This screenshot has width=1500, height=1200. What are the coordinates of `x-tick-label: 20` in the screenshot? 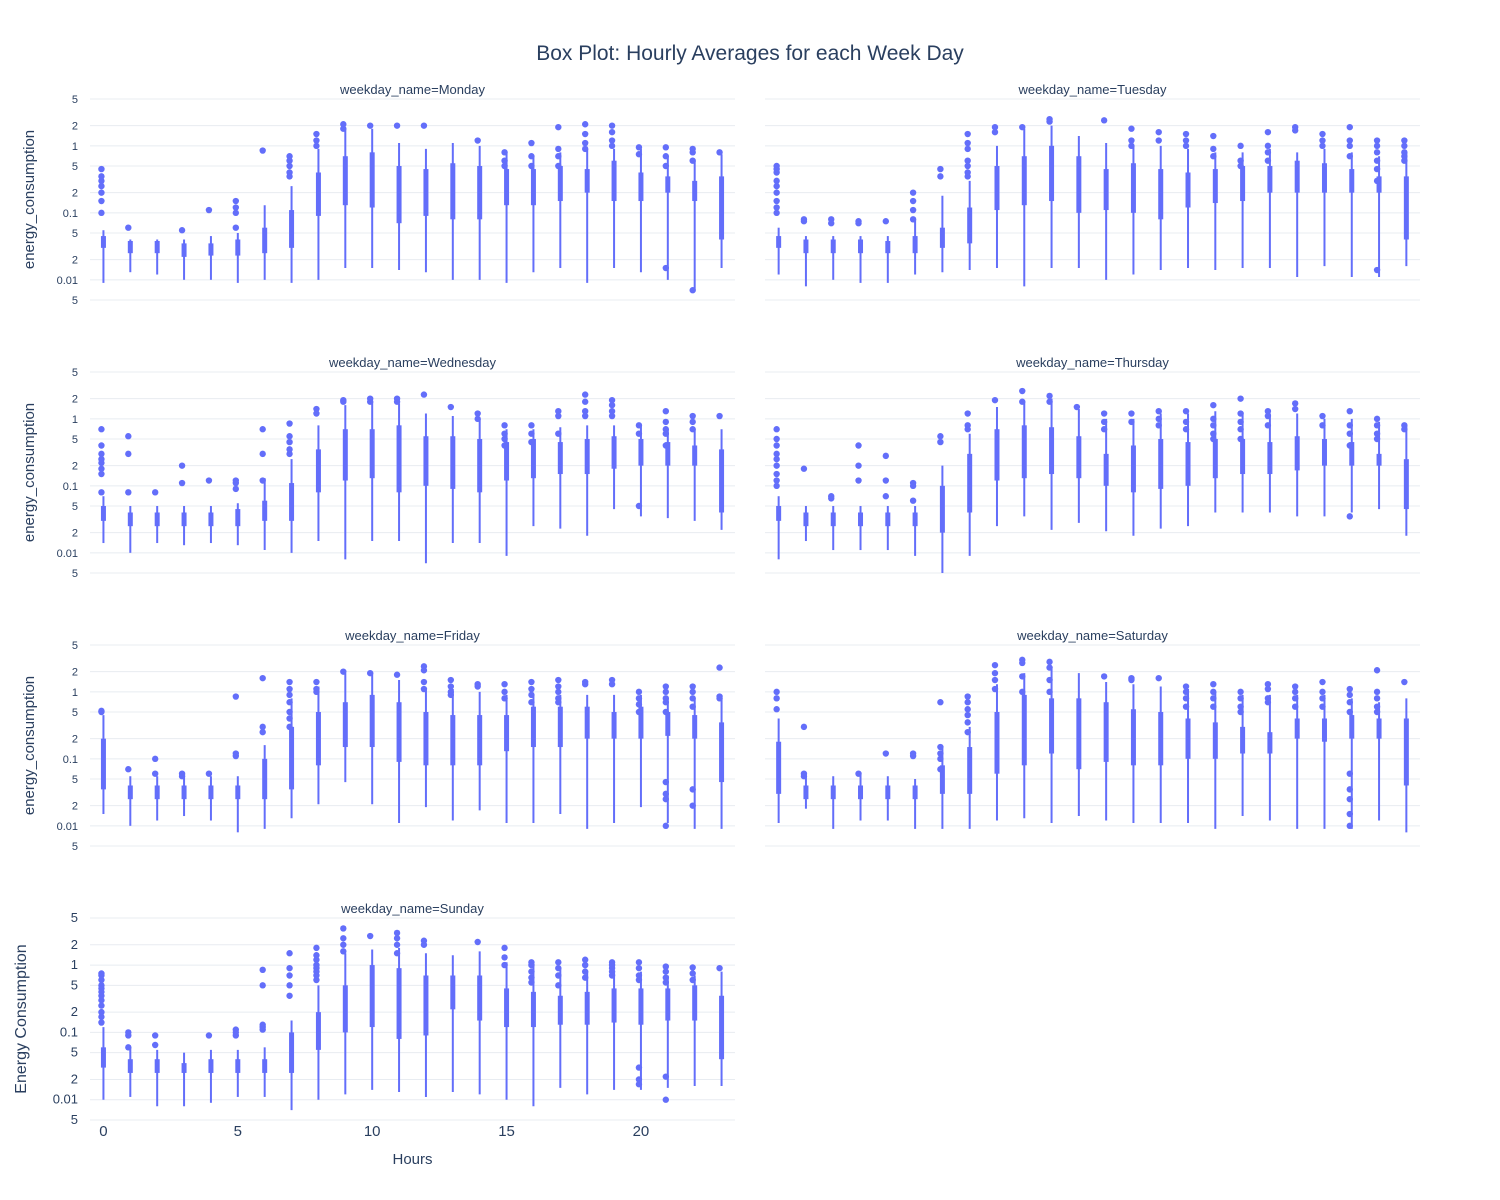 It's located at (641, 1131).